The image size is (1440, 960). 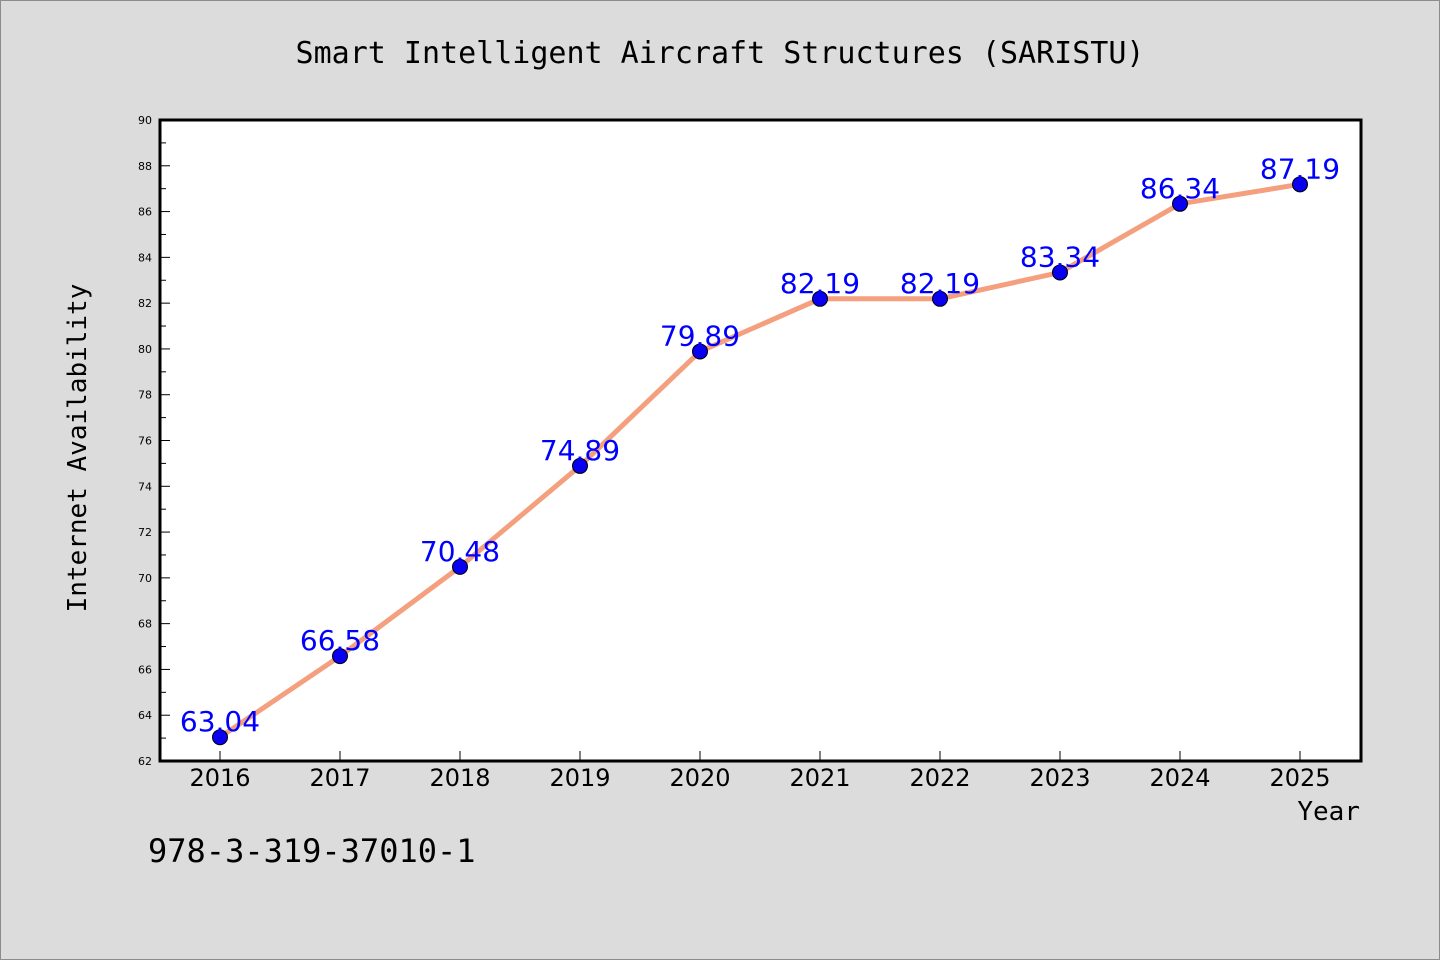 I want to click on data-label: 74.89, so click(x=580, y=450).